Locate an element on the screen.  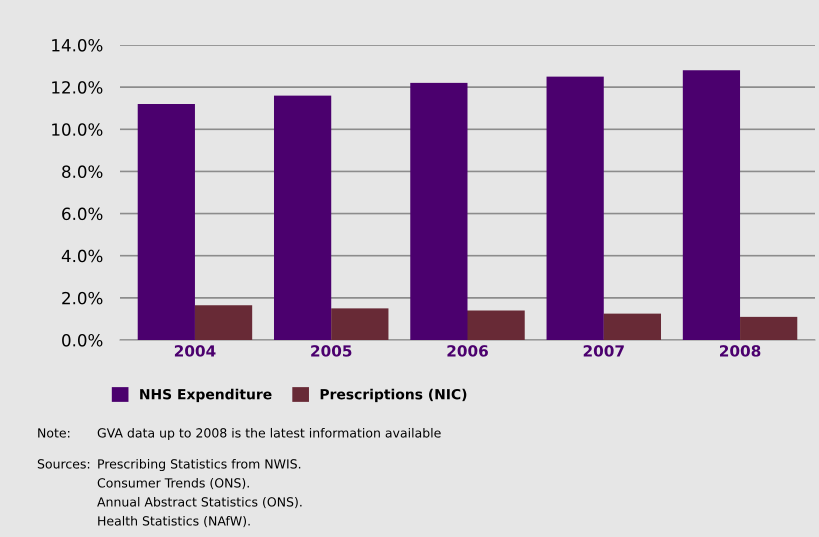
source-note: Sources: is located at coordinates (64, 464).